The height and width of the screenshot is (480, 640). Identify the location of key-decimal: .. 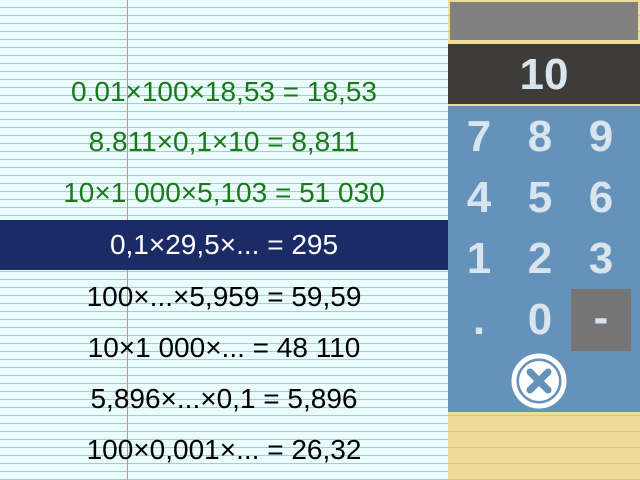
(479, 319).